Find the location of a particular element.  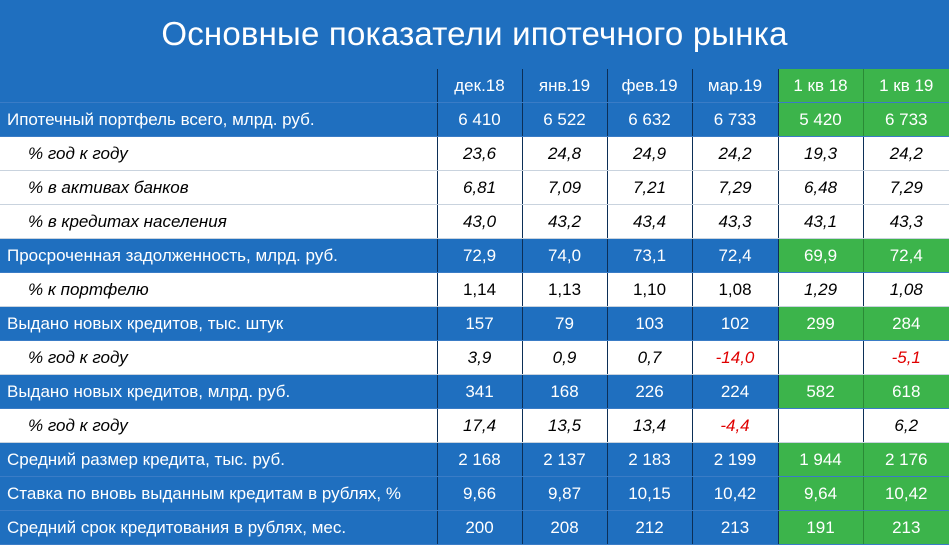

table-cell: 24,2 is located at coordinates (735, 153).